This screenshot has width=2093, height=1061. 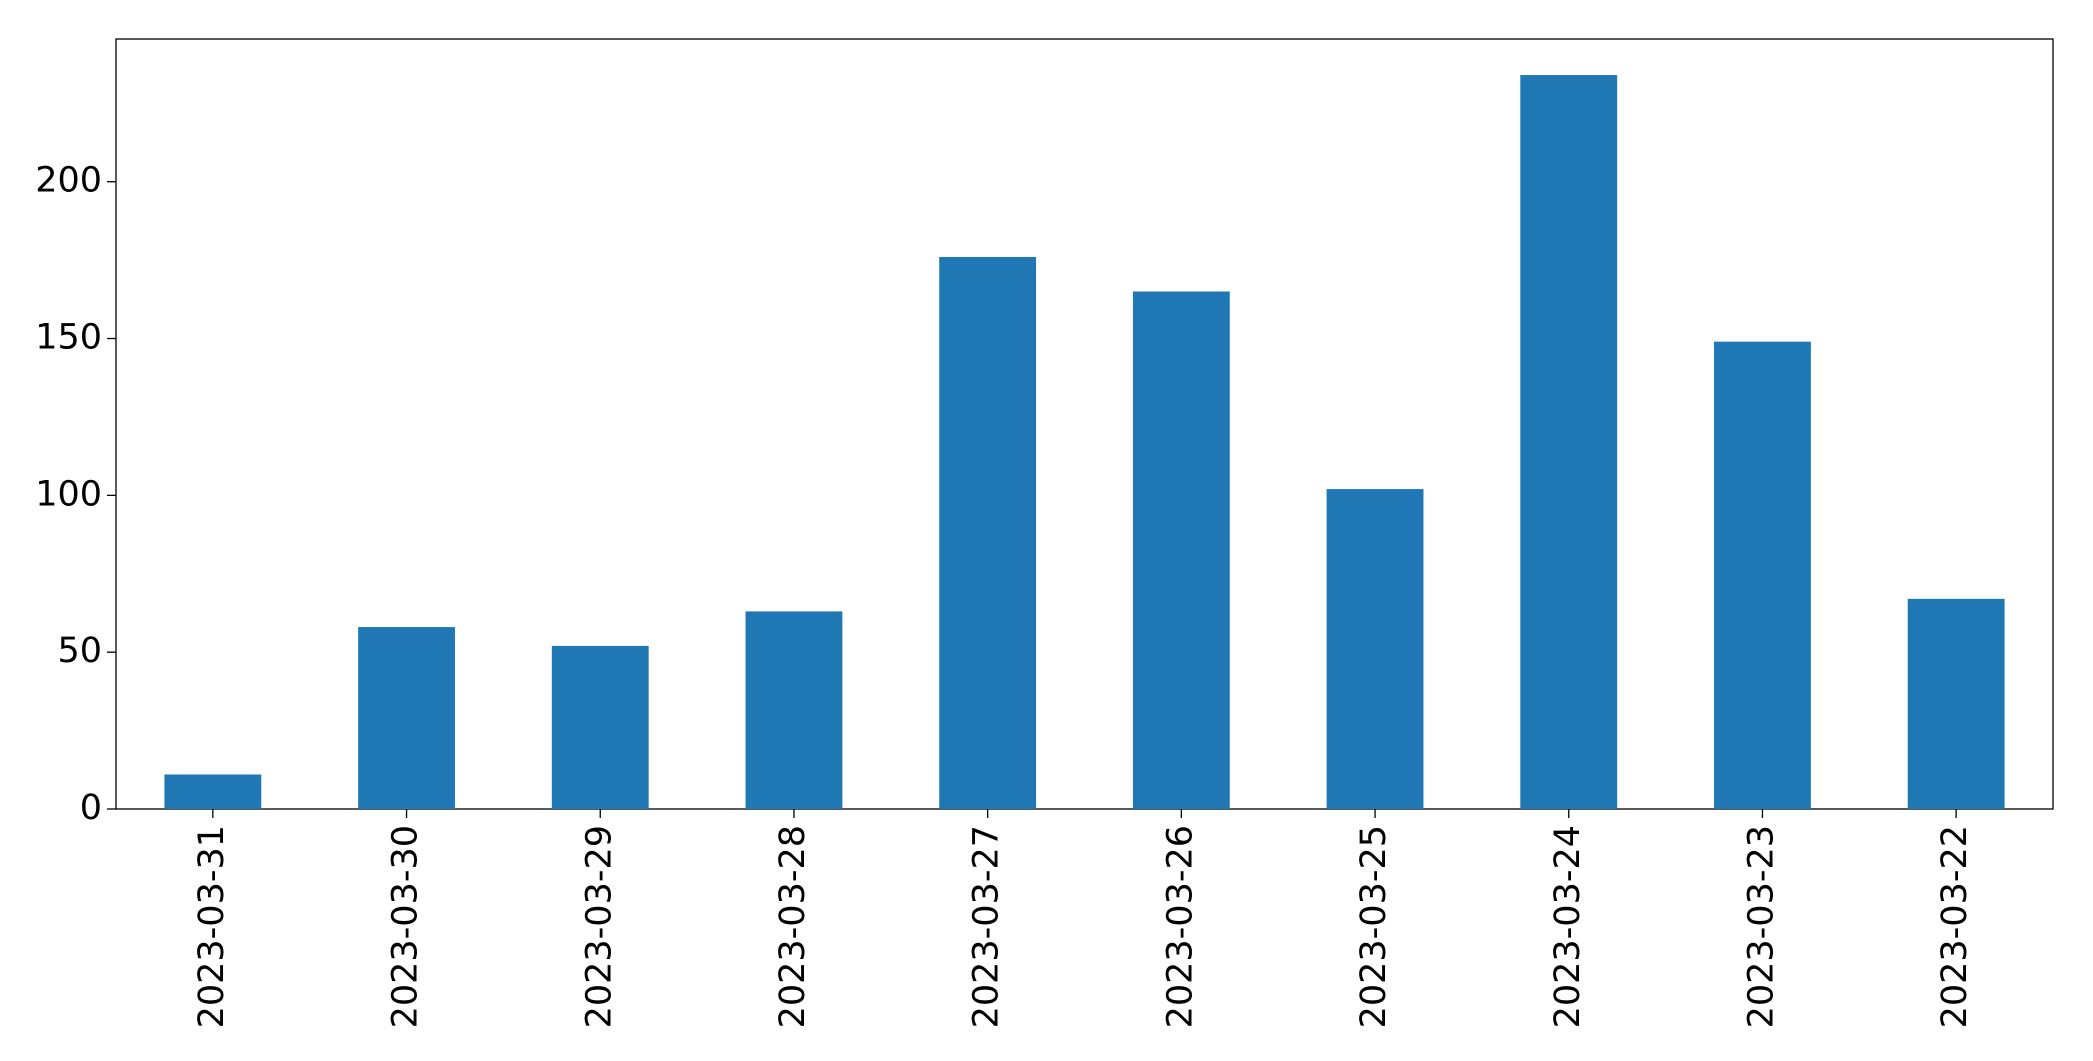 I want to click on x-tick-label: 2023-03-29, so click(x=599, y=926).